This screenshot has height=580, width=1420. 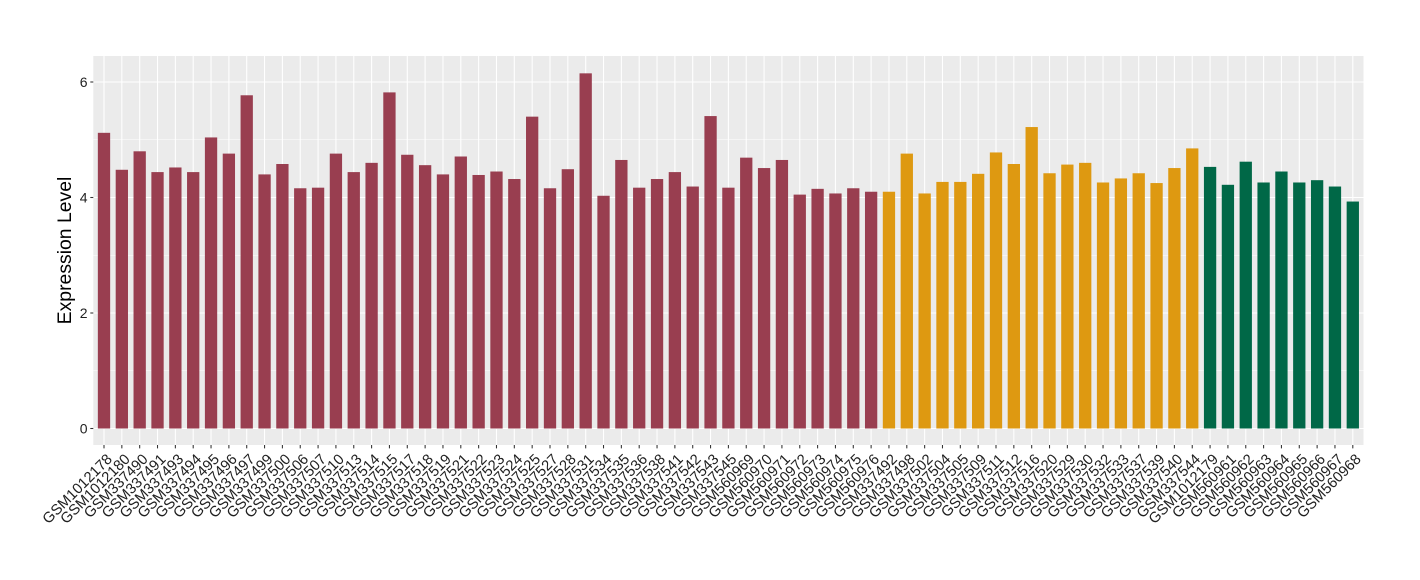 What do you see at coordinates (65, 251) in the screenshot?
I see `svg-text: Expression Level` at bounding box center [65, 251].